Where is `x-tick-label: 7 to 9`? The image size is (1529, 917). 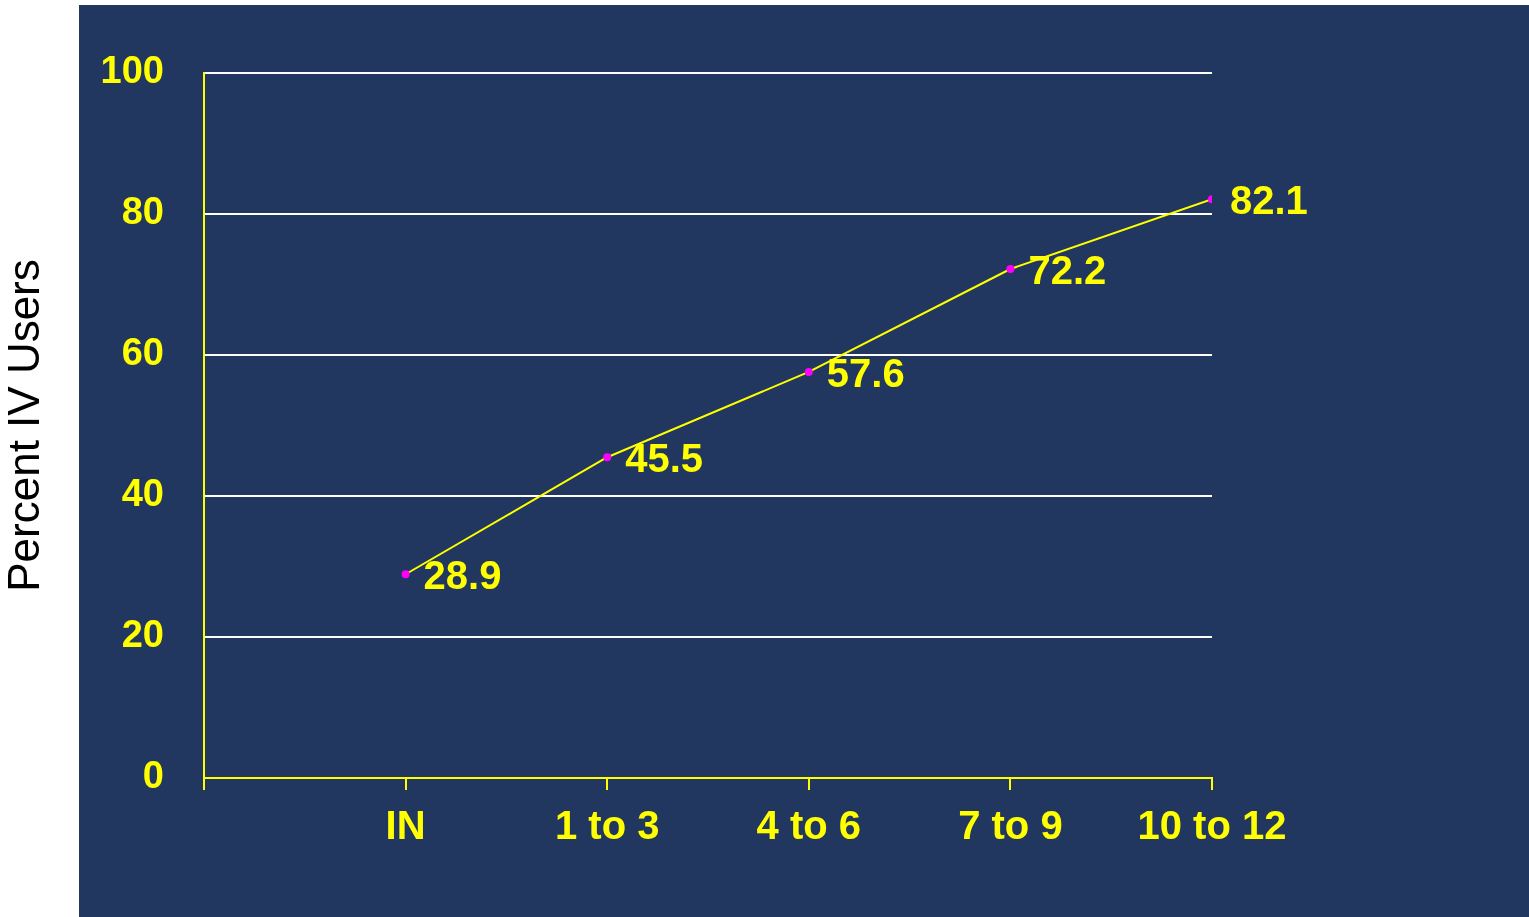
x-tick-label: 7 to 9 is located at coordinates (1010, 825).